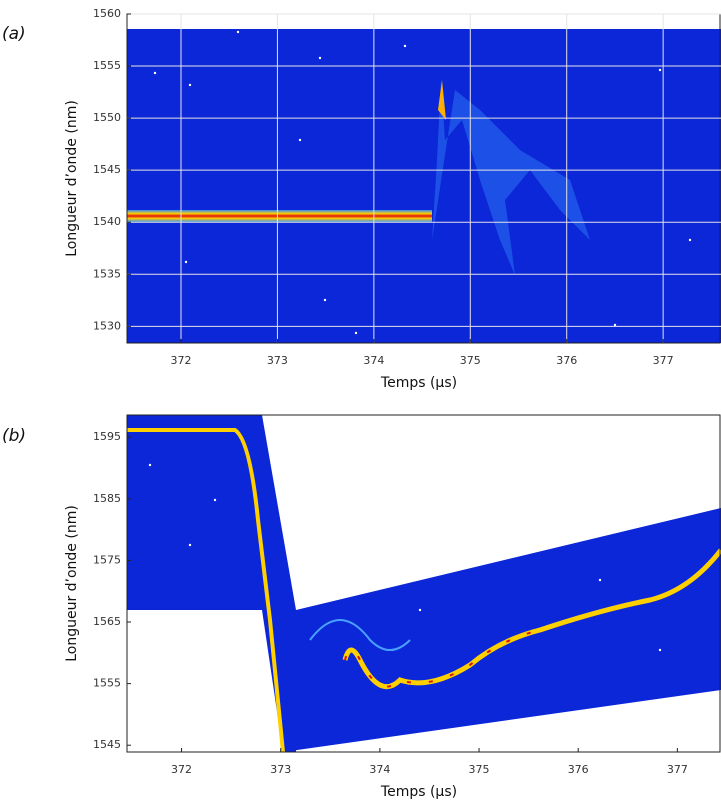 This screenshot has height=809, width=721. I want to click on y-tick-label: 1535, so click(107, 273).